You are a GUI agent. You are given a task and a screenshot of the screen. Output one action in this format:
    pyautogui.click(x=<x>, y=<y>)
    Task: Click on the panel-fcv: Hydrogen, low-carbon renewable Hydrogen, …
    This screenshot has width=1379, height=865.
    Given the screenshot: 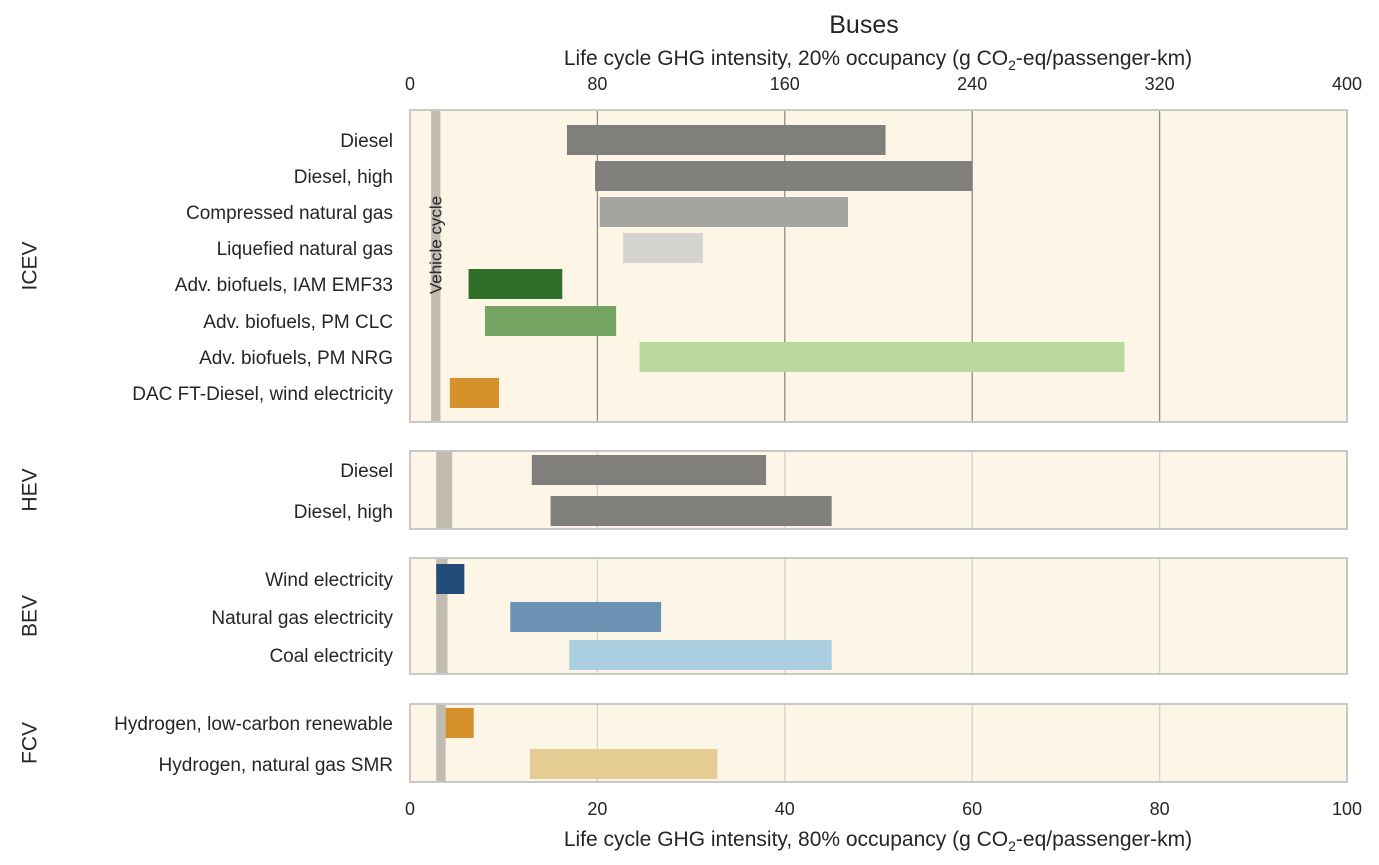 What is the action you would take?
    pyautogui.click(x=683, y=743)
    